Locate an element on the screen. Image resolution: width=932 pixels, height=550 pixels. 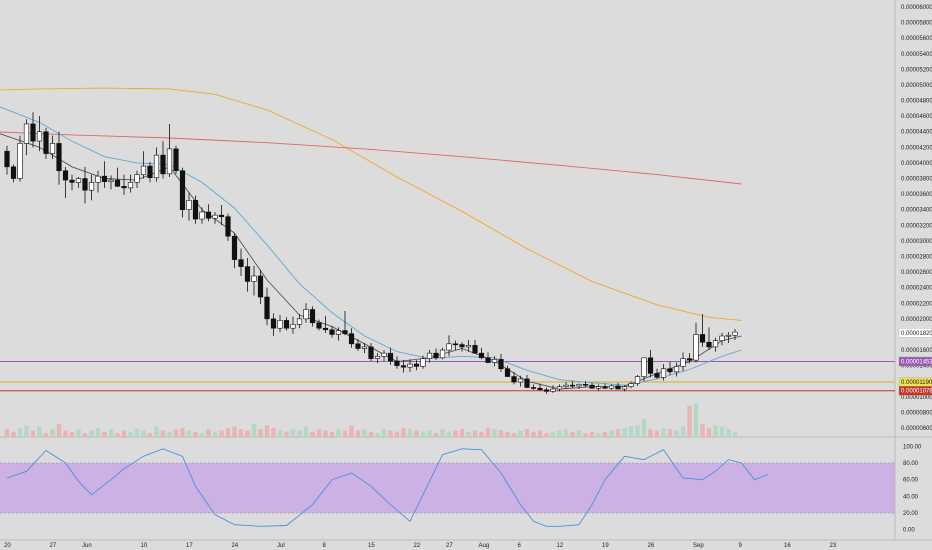
price-badge-label: 0.00001453 is located at coordinates (916, 362).